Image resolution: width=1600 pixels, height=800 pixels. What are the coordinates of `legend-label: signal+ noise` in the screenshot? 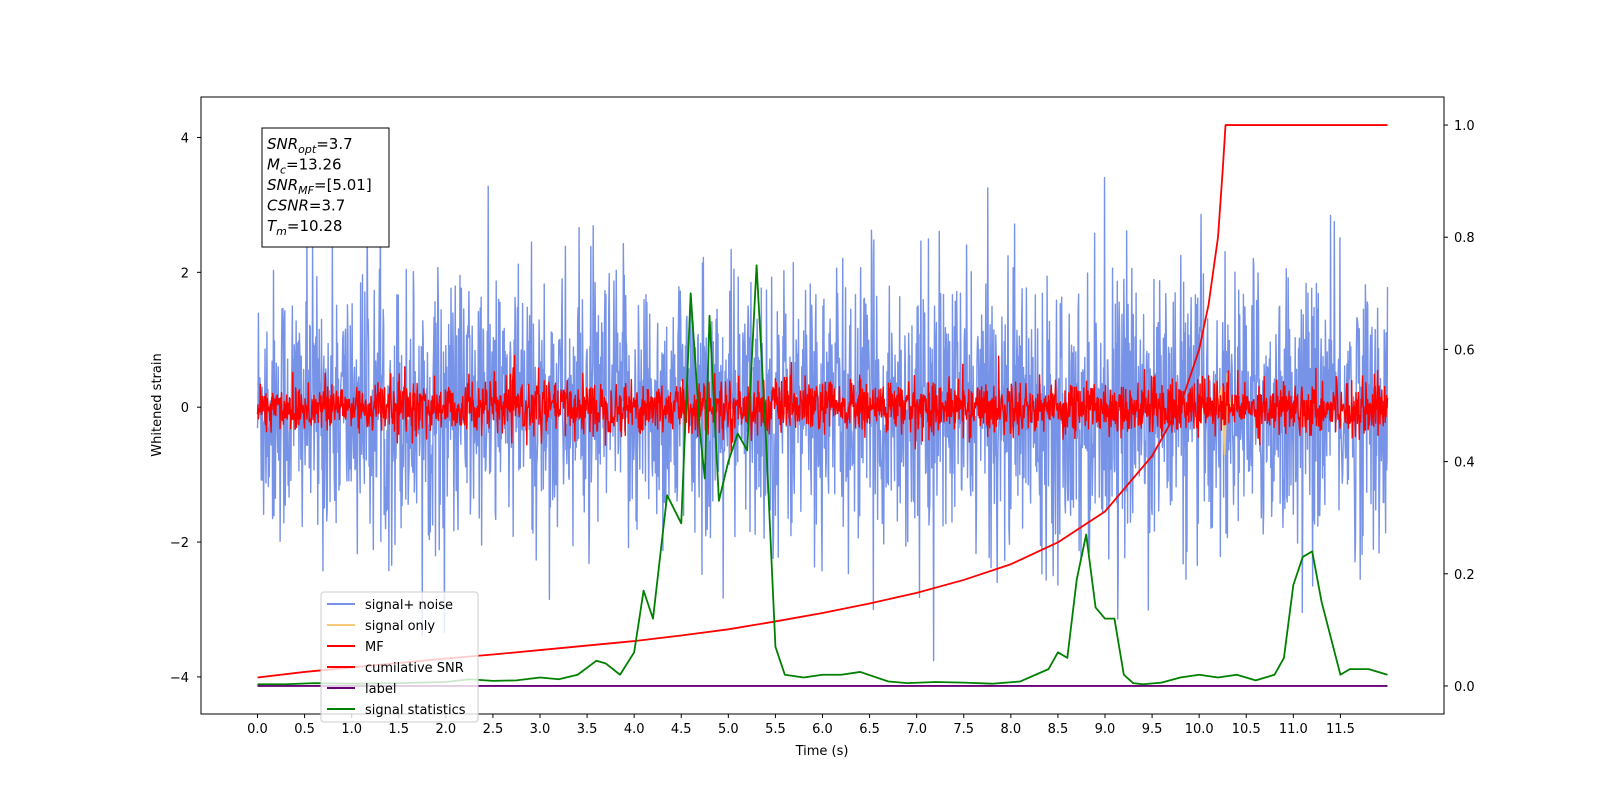 It's located at (409, 605).